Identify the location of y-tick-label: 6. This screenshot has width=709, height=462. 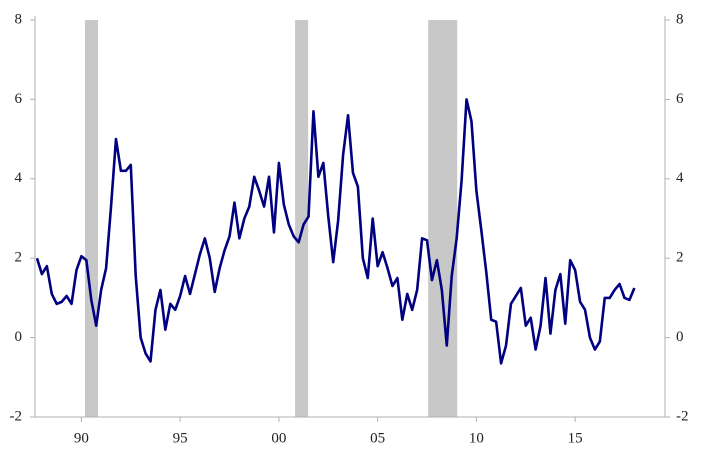
(19, 99).